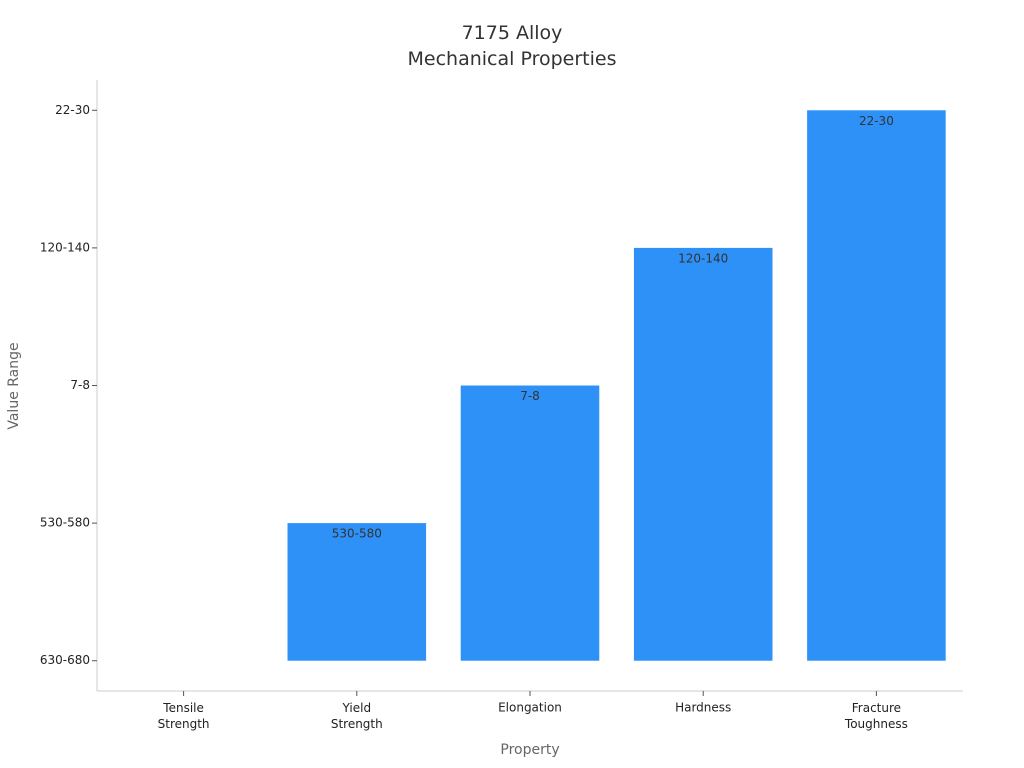 The width and height of the screenshot is (1024, 768). Describe the element at coordinates (65, 247) in the screenshot. I see `y-tick-label: 120-140` at that location.